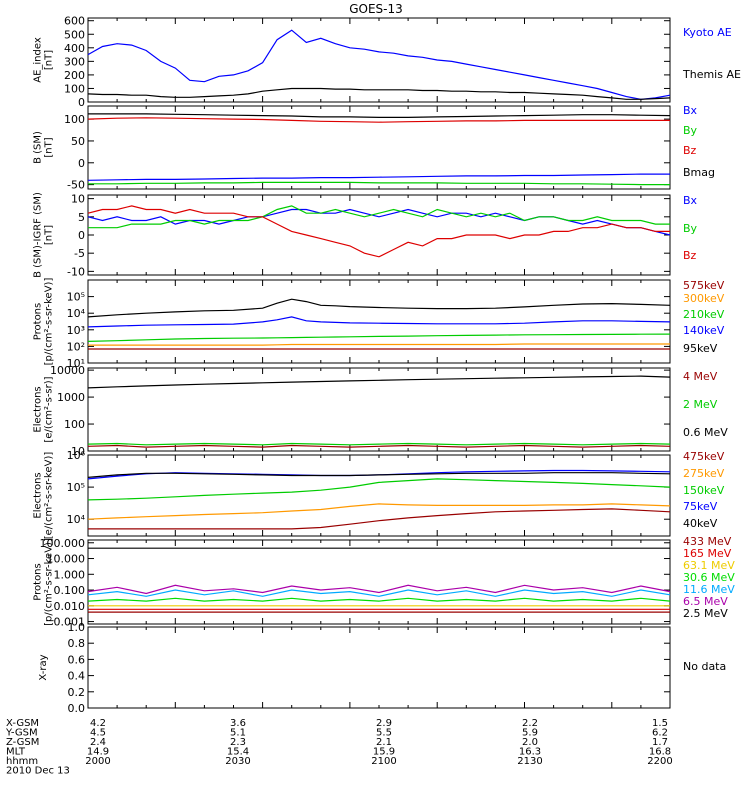 Image resolution: width=750 pixels, height=800 pixels. I want to click on legend-label: 433 MeV, so click(707, 541).